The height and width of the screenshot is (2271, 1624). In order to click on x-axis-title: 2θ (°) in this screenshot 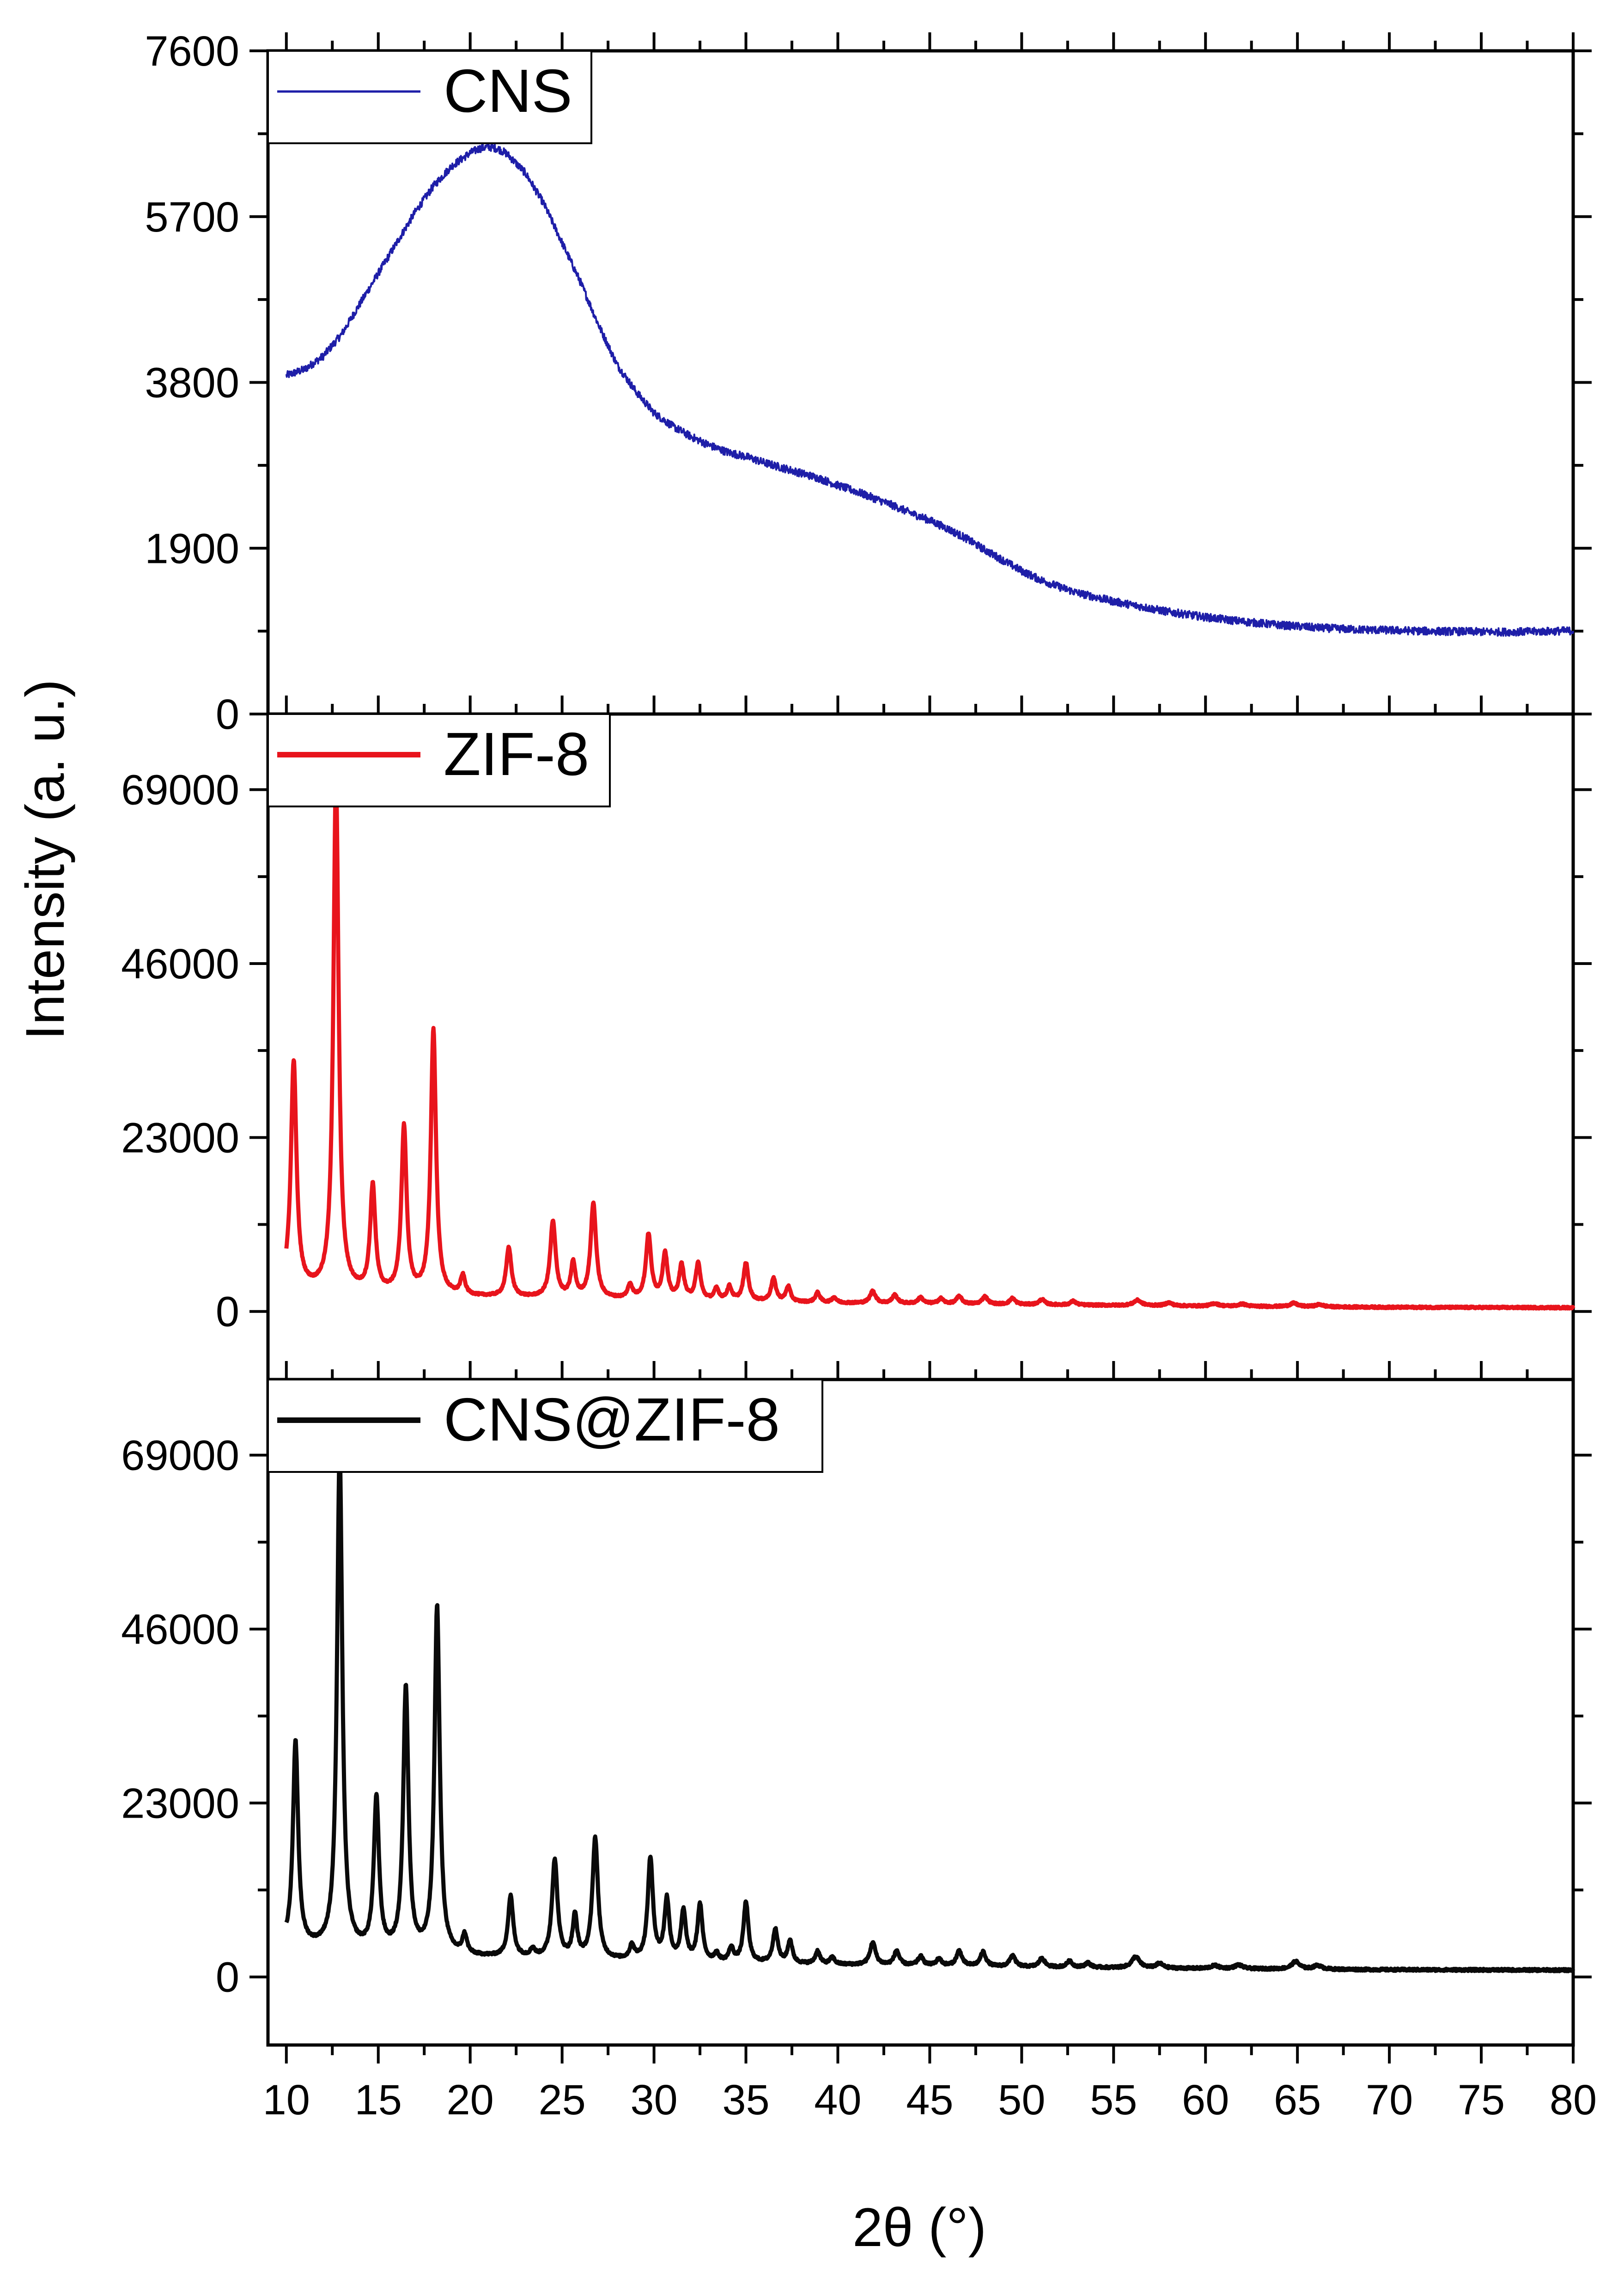, I will do `click(919, 2227)`.